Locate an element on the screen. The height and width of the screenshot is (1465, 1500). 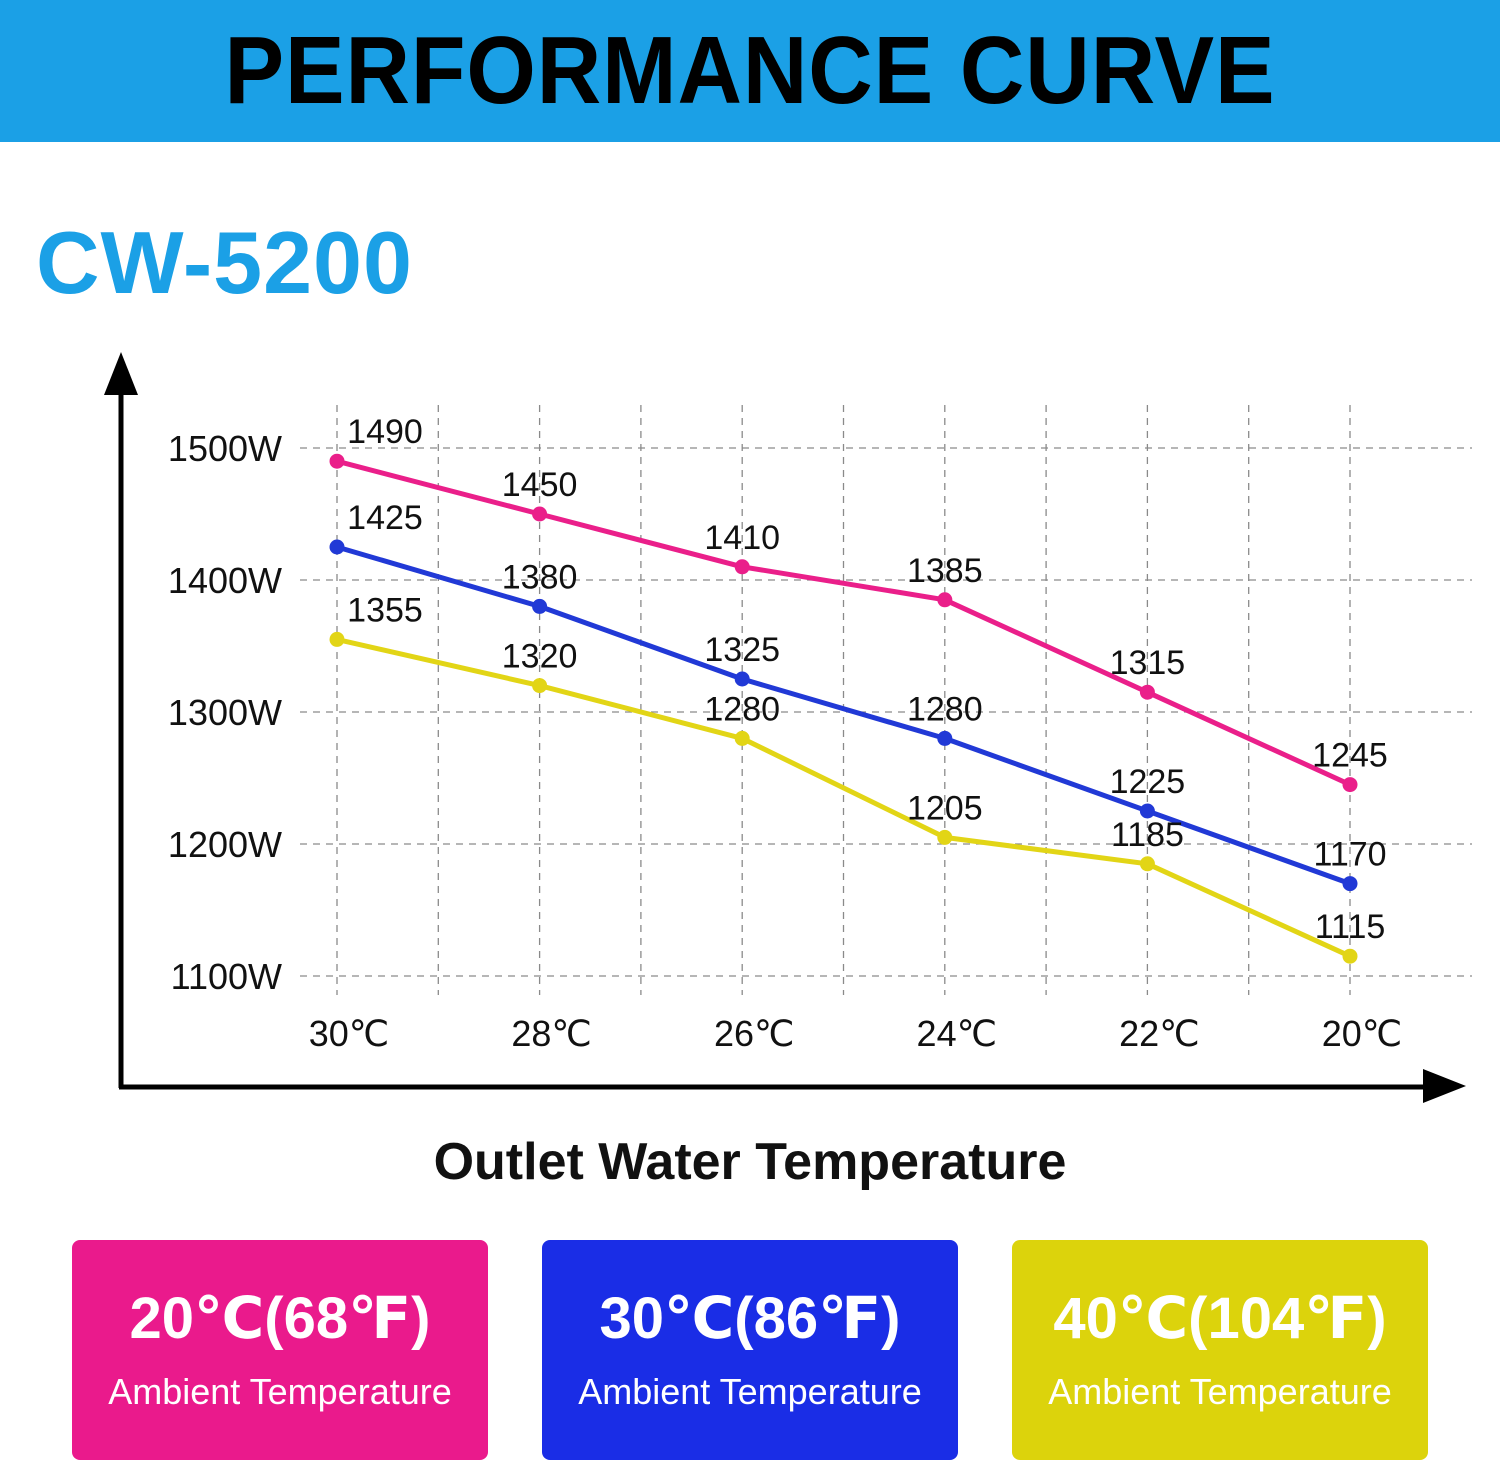
data-label: 1320 is located at coordinates (540, 657).